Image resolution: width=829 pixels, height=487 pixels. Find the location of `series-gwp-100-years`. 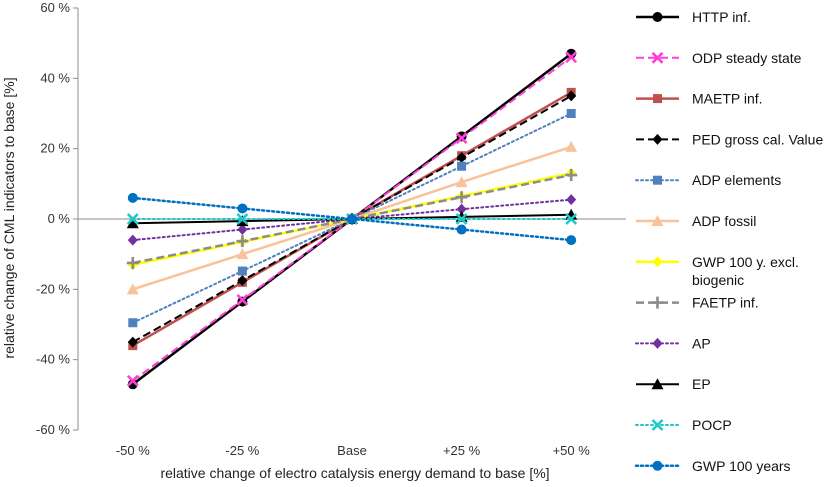

series-gwp-100-years is located at coordinates (352, 219).